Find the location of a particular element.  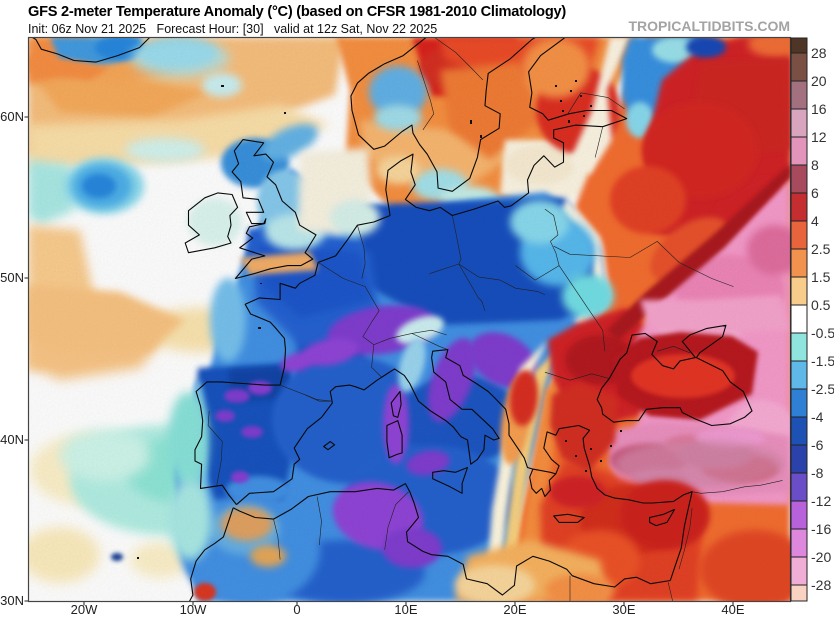

svg-text: 20E is located at coordinates (514, 609).